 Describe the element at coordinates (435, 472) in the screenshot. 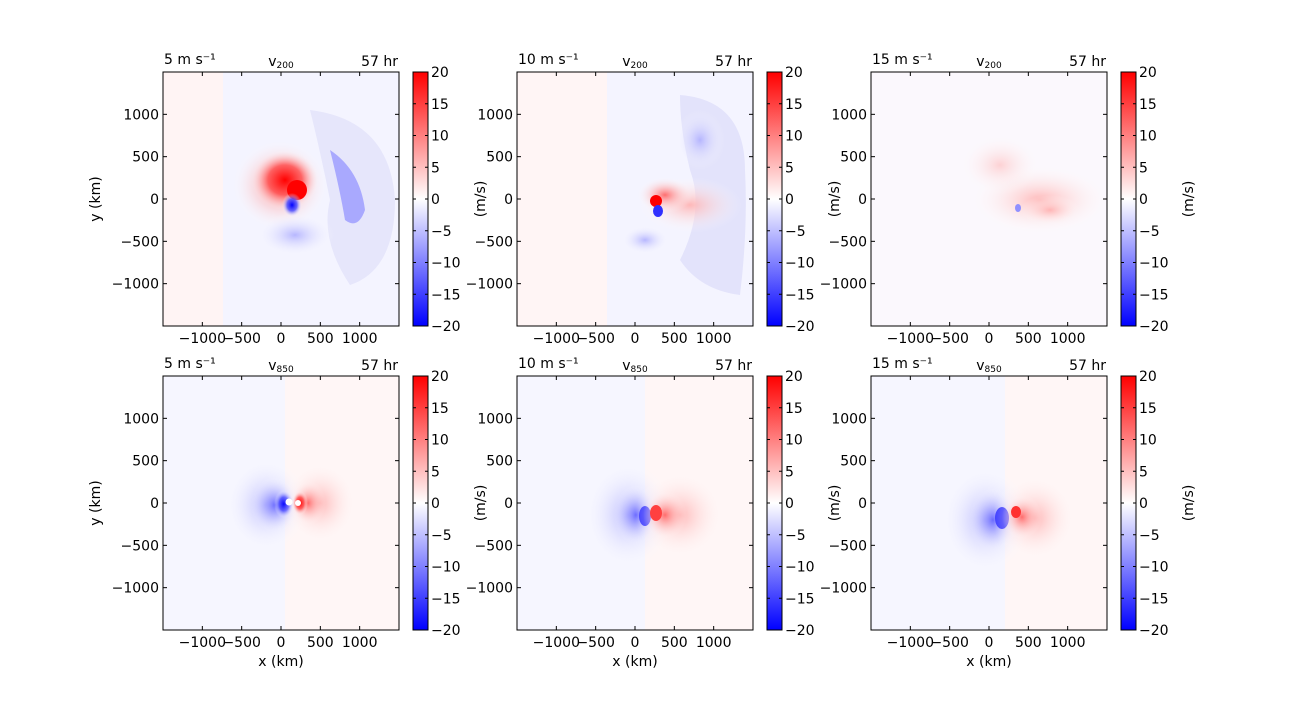

I see `colorbar-tick-label-r1c0: 5` at that location.